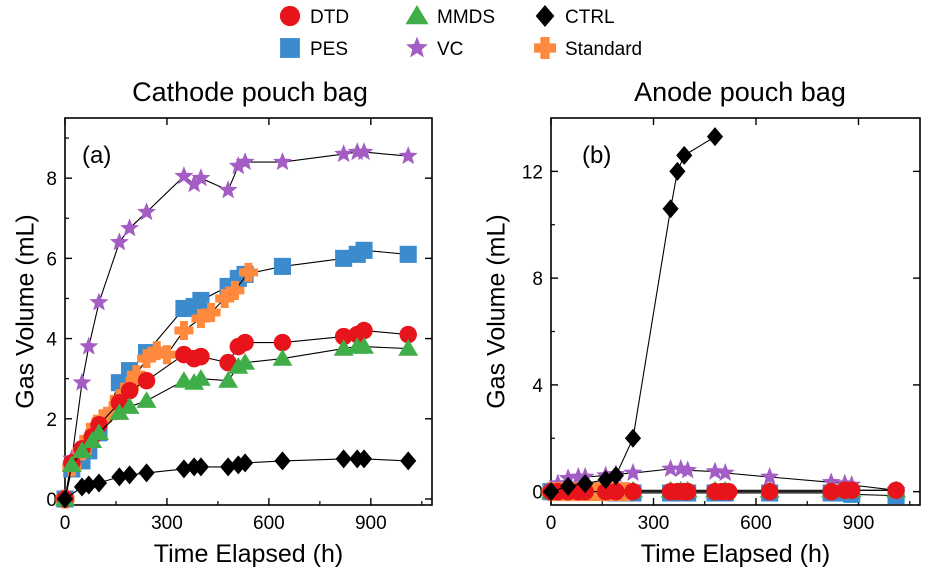 This screenshot has width=937, height=579. I want to click on legend-marker-pes, so click(290, 48).